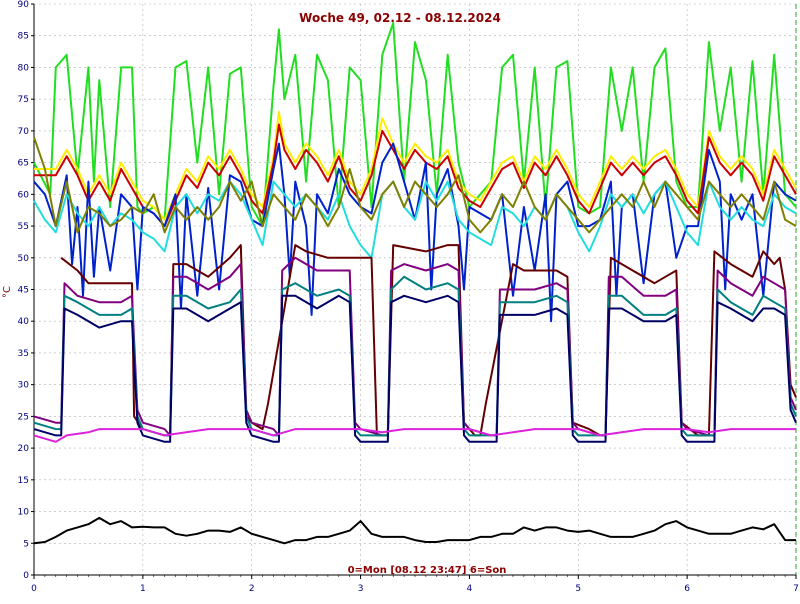 The width and height of the screenshot is (800, 604). I want to click on y-tick-label: 25, so click(23, 417).